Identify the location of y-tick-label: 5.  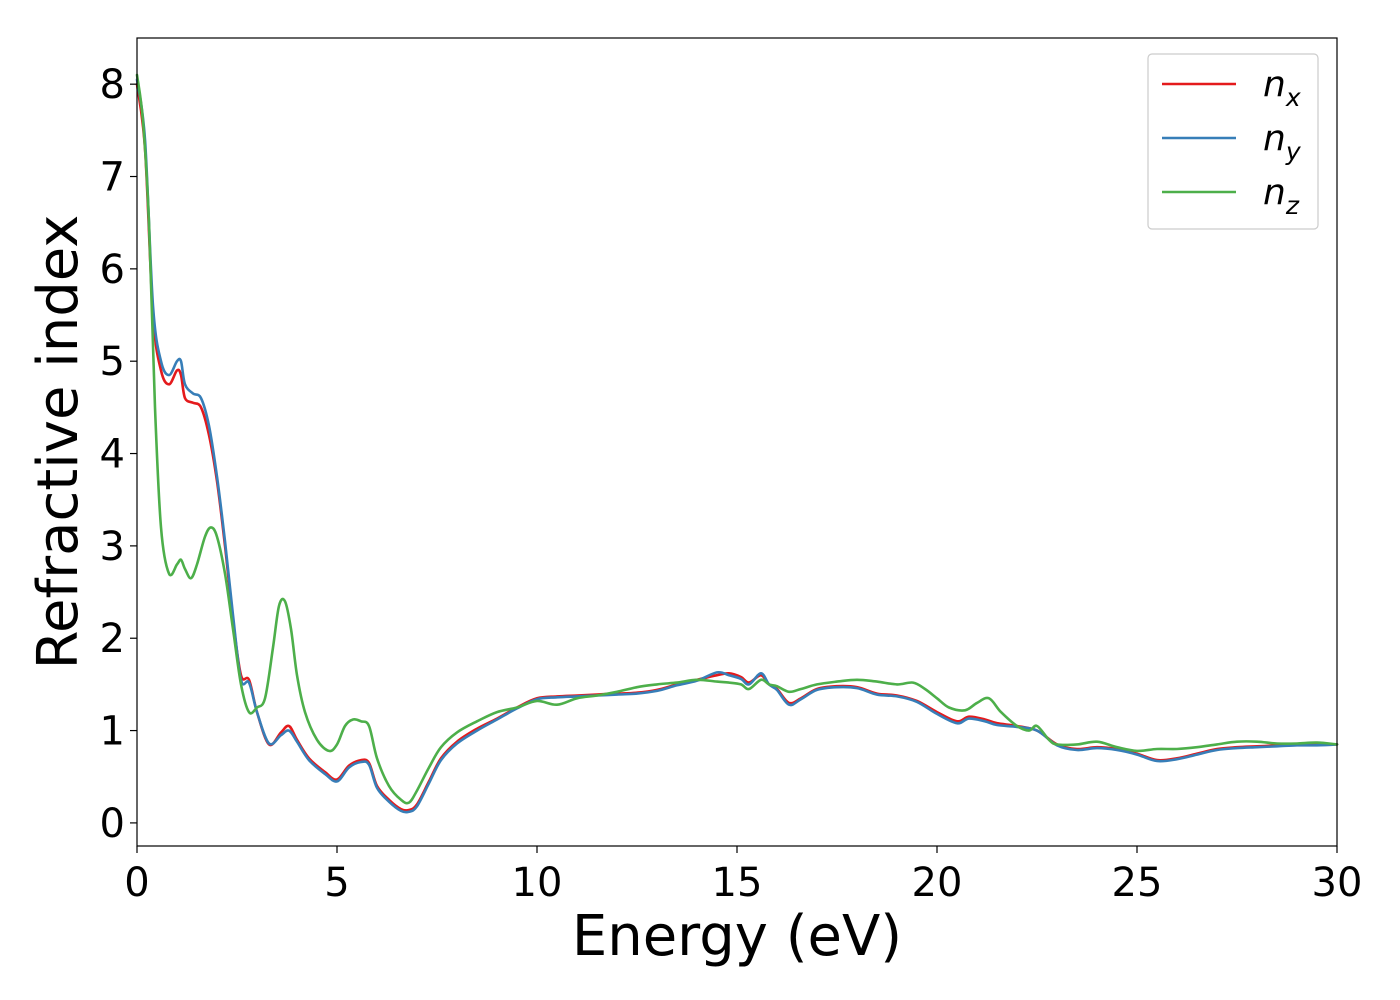
(112, 362).